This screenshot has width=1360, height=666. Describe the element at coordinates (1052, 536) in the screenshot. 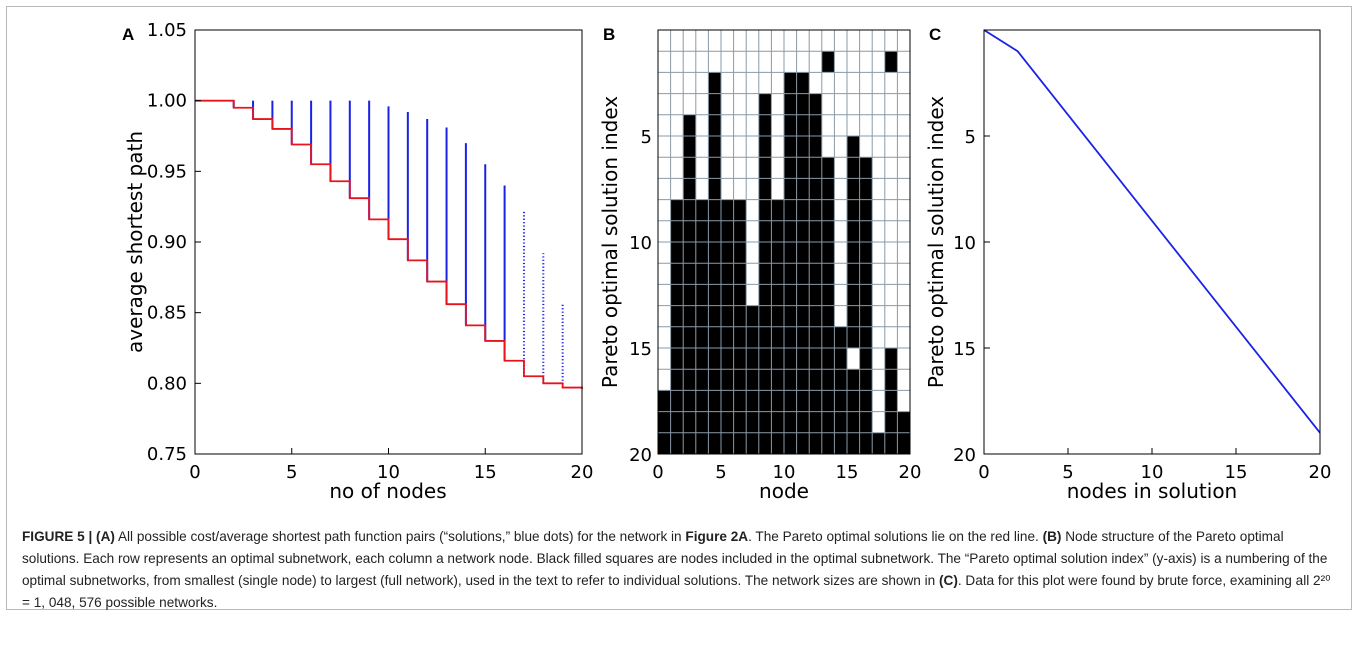

I see `caption-segment: (B)` at that location.